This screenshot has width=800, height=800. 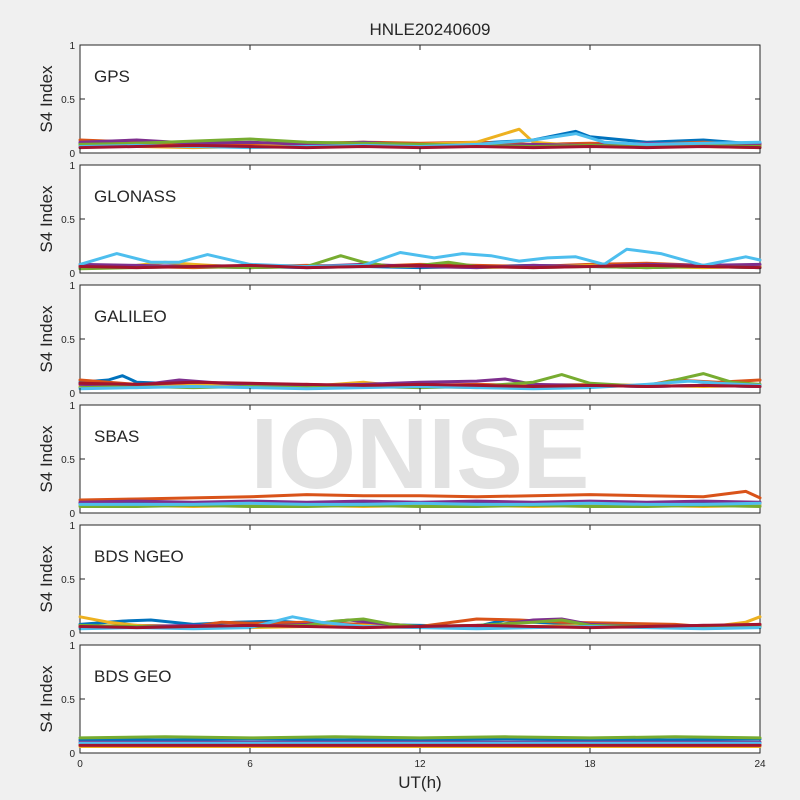 I want to click on x-tick-label: 6, so click(x=250, y=764).